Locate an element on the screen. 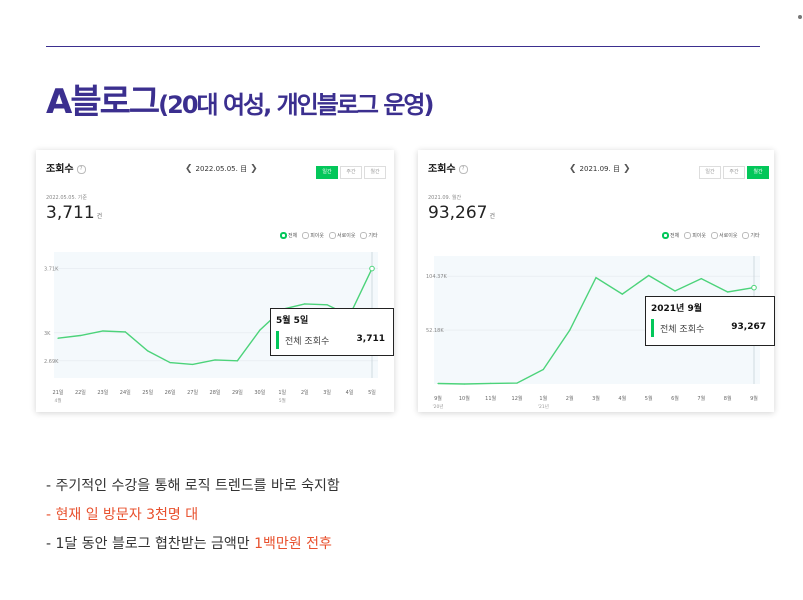  y-tick-label: 104.37K is located at coordinates (436, 277).